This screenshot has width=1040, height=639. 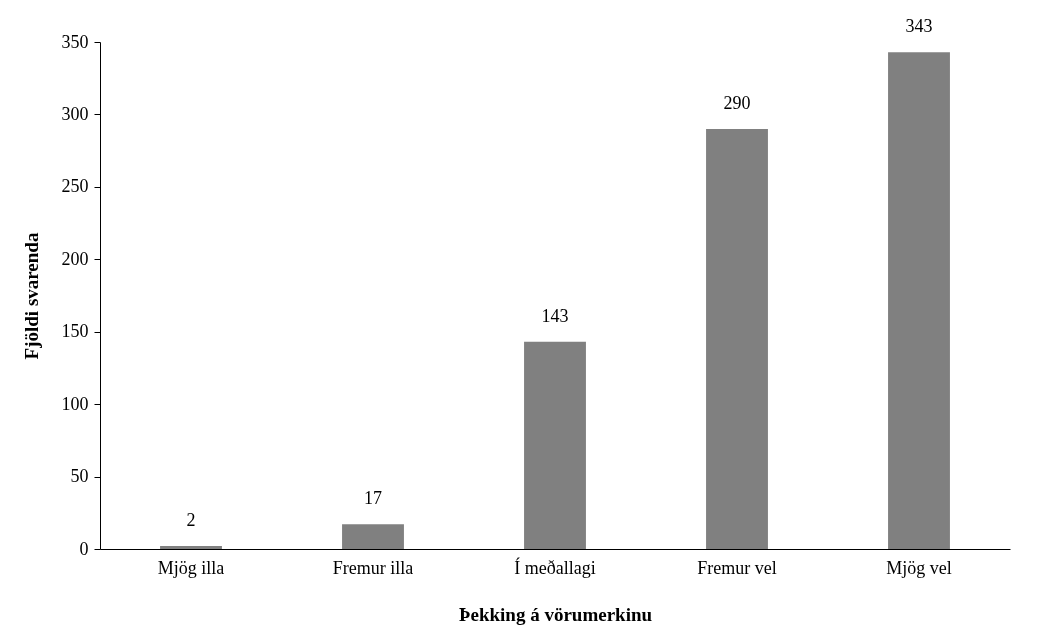 What do you see at coordinates (373, 567) in the screenshot?
I see `x-tick-label: Fremur illa` at bounding box center [373, 567].